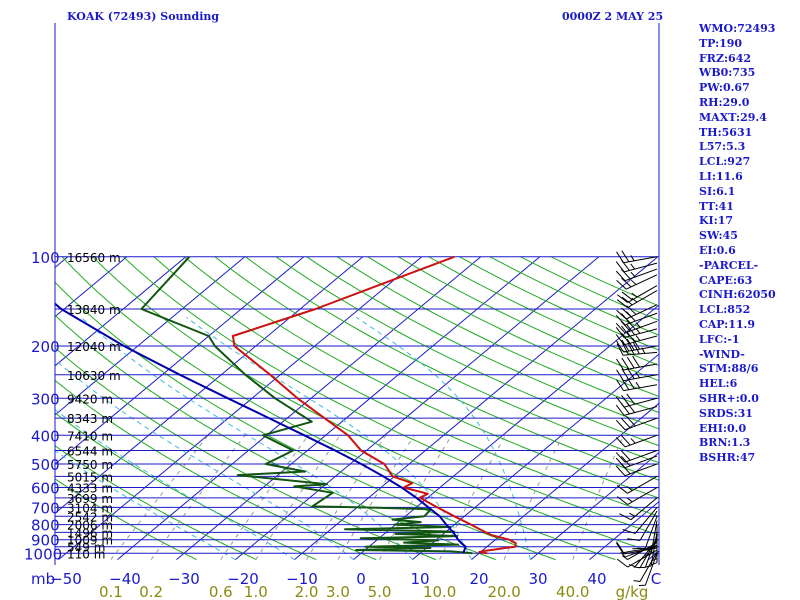  I want to click on sounding-index: LCL:927, so click(725, 162).